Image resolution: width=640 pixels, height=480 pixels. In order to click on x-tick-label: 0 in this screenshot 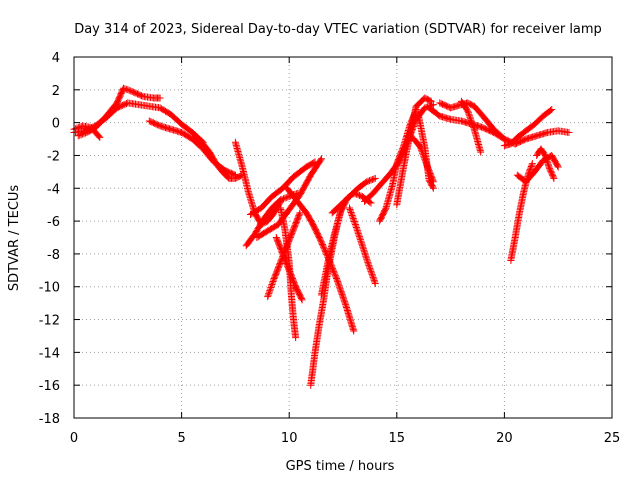, I will do `click(74, 438)`.